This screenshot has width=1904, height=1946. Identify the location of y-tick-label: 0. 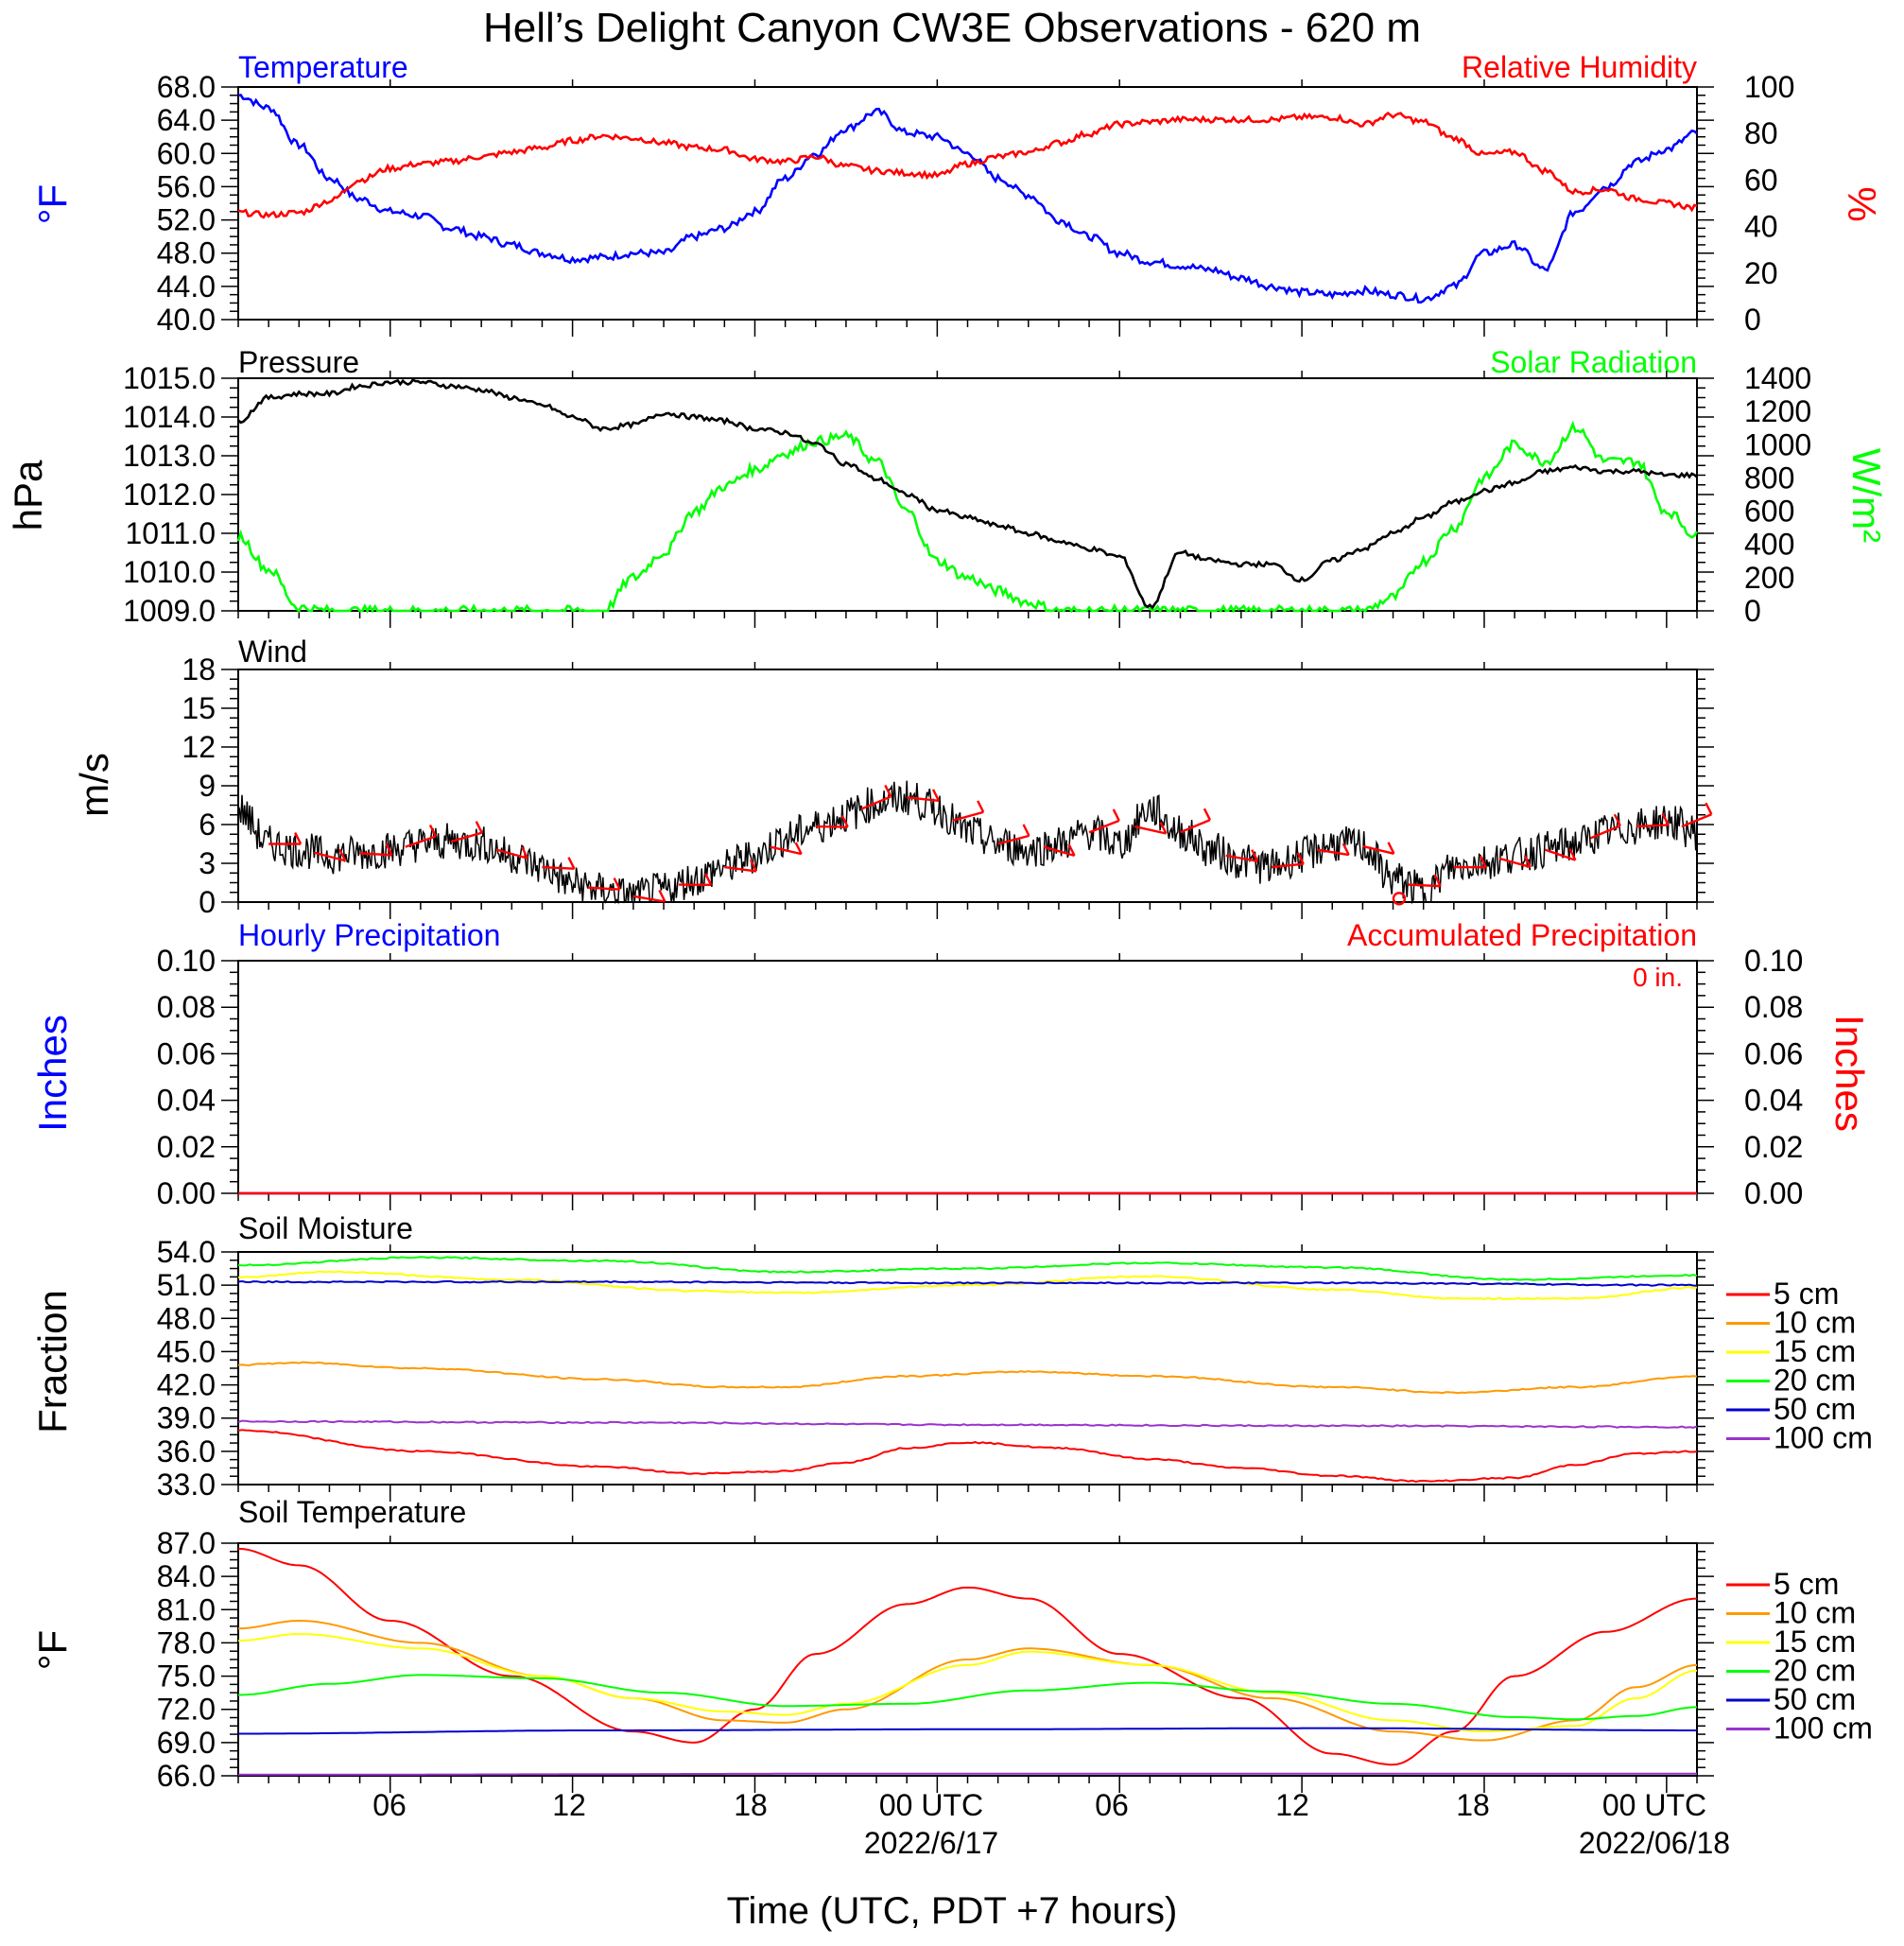
(208, 902).